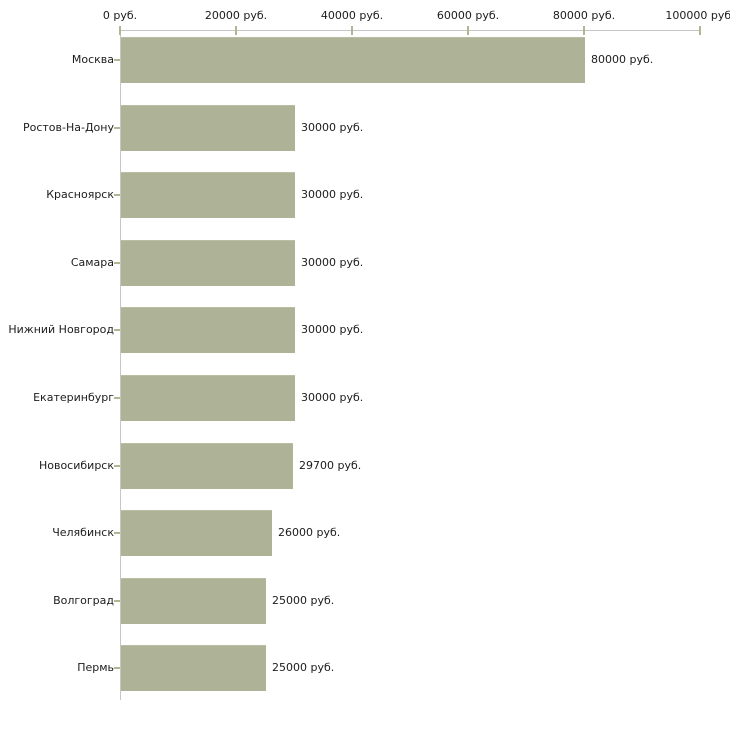  Describe the element at coordinates (92, 262) in the screenshot. I see `category-label: Самара` at that location.